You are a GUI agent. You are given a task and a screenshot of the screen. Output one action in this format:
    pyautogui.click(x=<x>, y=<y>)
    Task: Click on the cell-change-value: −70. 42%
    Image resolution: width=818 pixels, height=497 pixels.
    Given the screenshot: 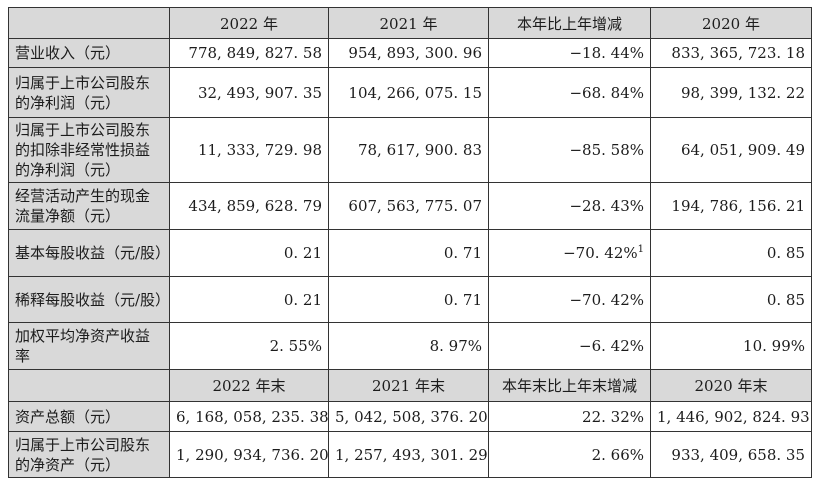 What is the action you would take?
    pyautogui.click(x=600, y=253)
    